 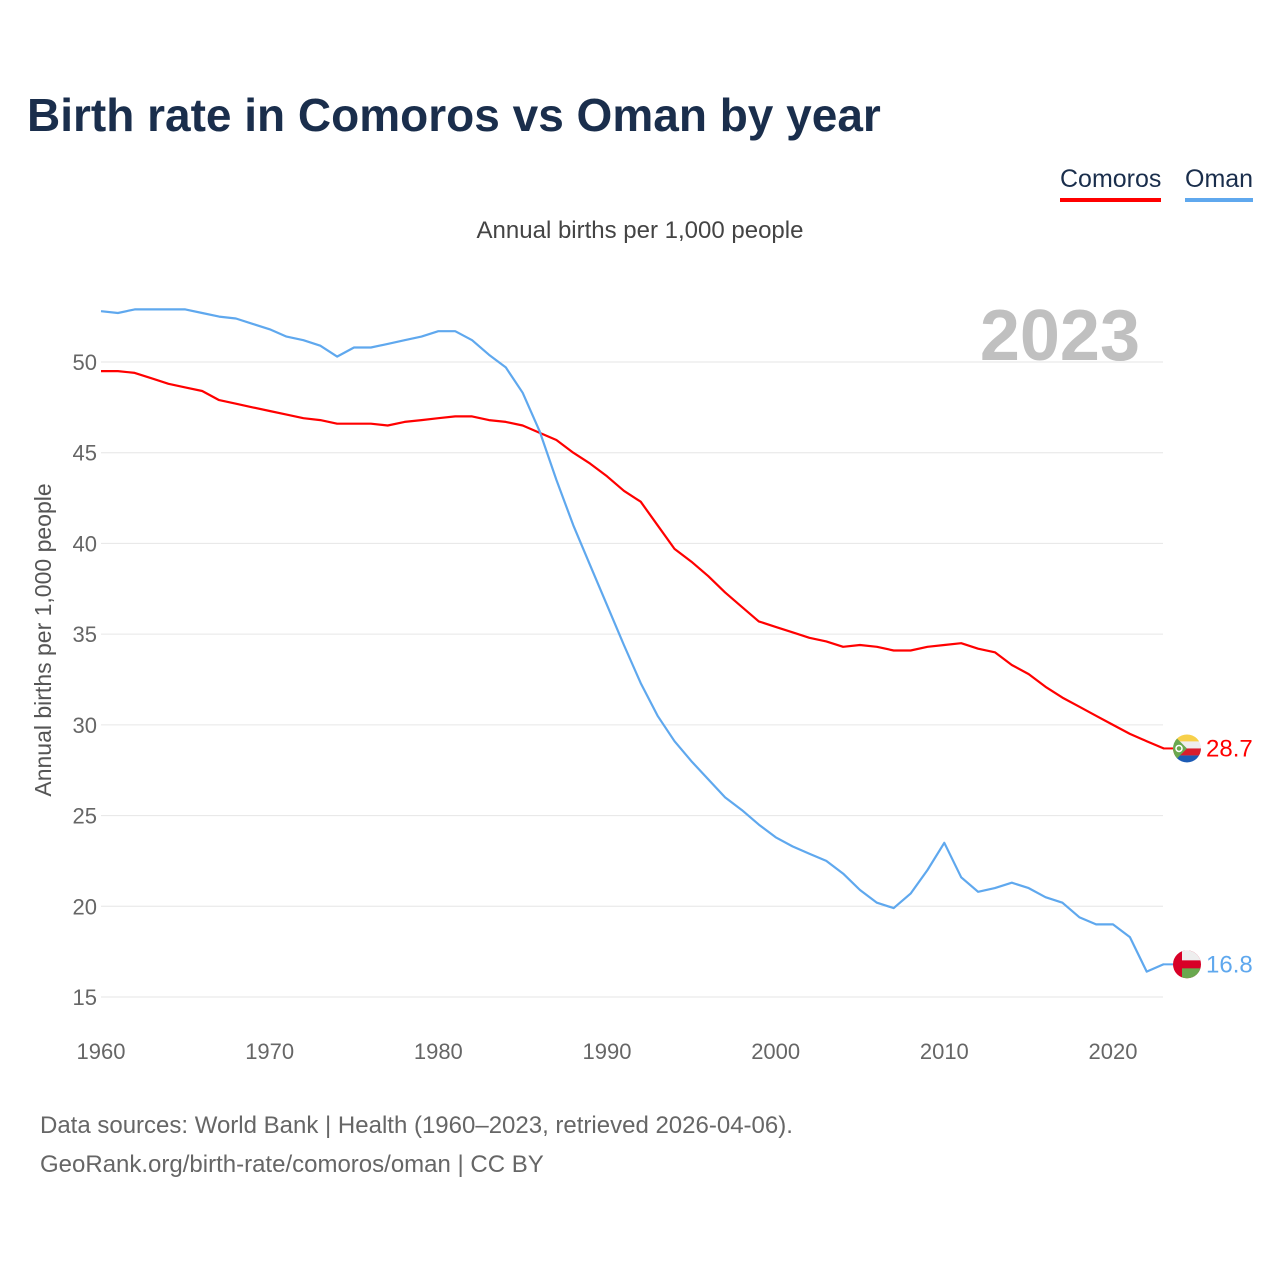 What do you see at coordinates (1219, 183) in the screenshot?
I see `legend-oman: Oman` at bounding box center [1219, 183].